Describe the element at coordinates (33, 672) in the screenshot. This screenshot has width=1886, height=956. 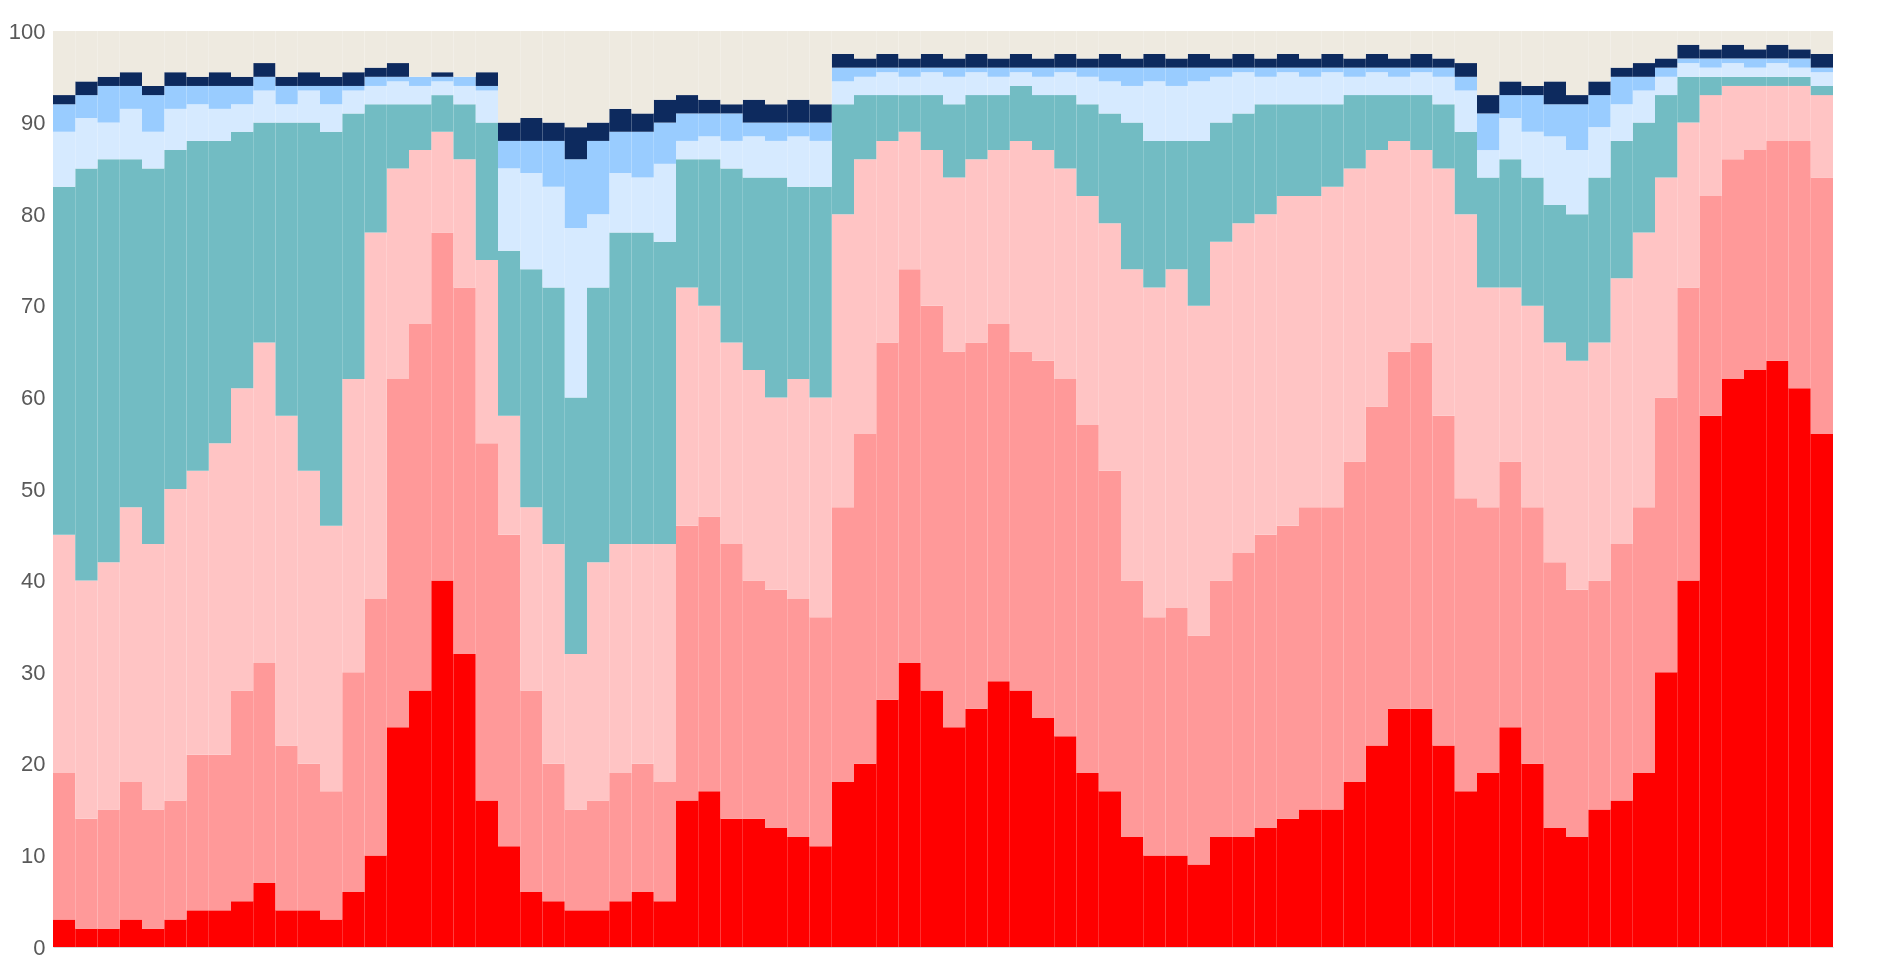
I see `y-tick-label: 30` at that location.